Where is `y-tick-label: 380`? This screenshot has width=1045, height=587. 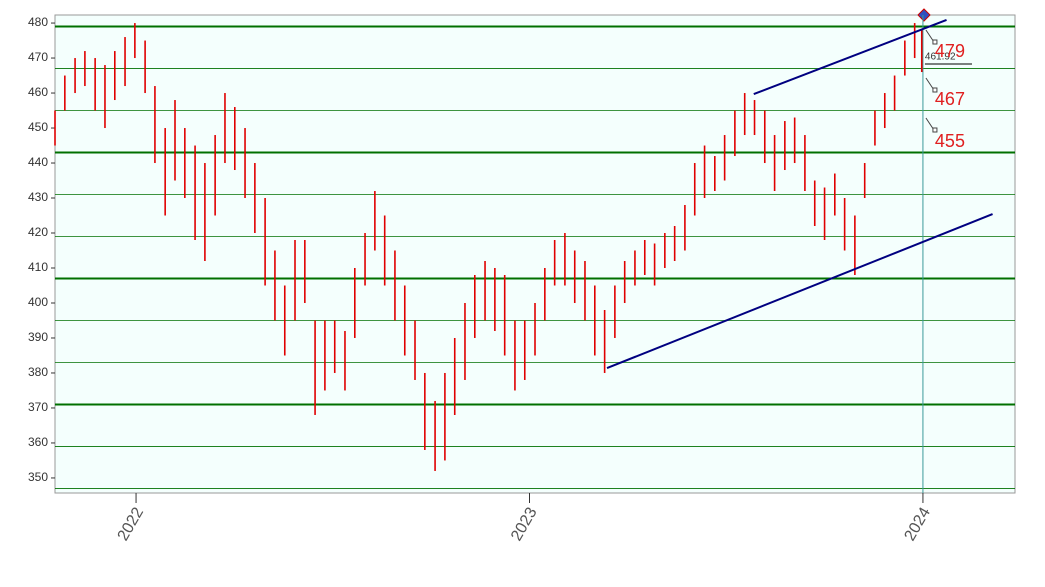 y-tick-label: 380 is located at coordinates (38, 372).